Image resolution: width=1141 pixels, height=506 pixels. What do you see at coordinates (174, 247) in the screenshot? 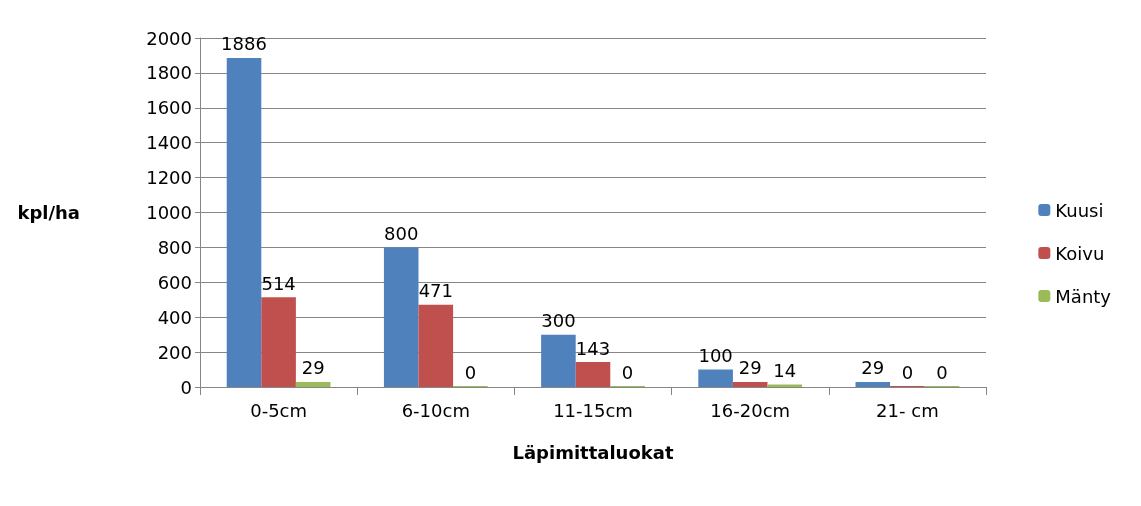
I see `y-tick-label: 800` at bounding box center [174, 247].